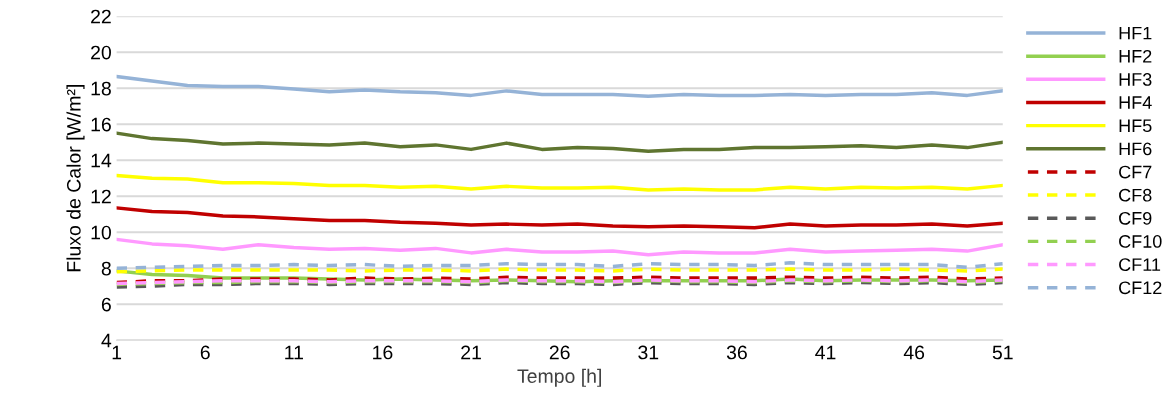  I want to click on y-tick-label: 12, so click(101, 196).